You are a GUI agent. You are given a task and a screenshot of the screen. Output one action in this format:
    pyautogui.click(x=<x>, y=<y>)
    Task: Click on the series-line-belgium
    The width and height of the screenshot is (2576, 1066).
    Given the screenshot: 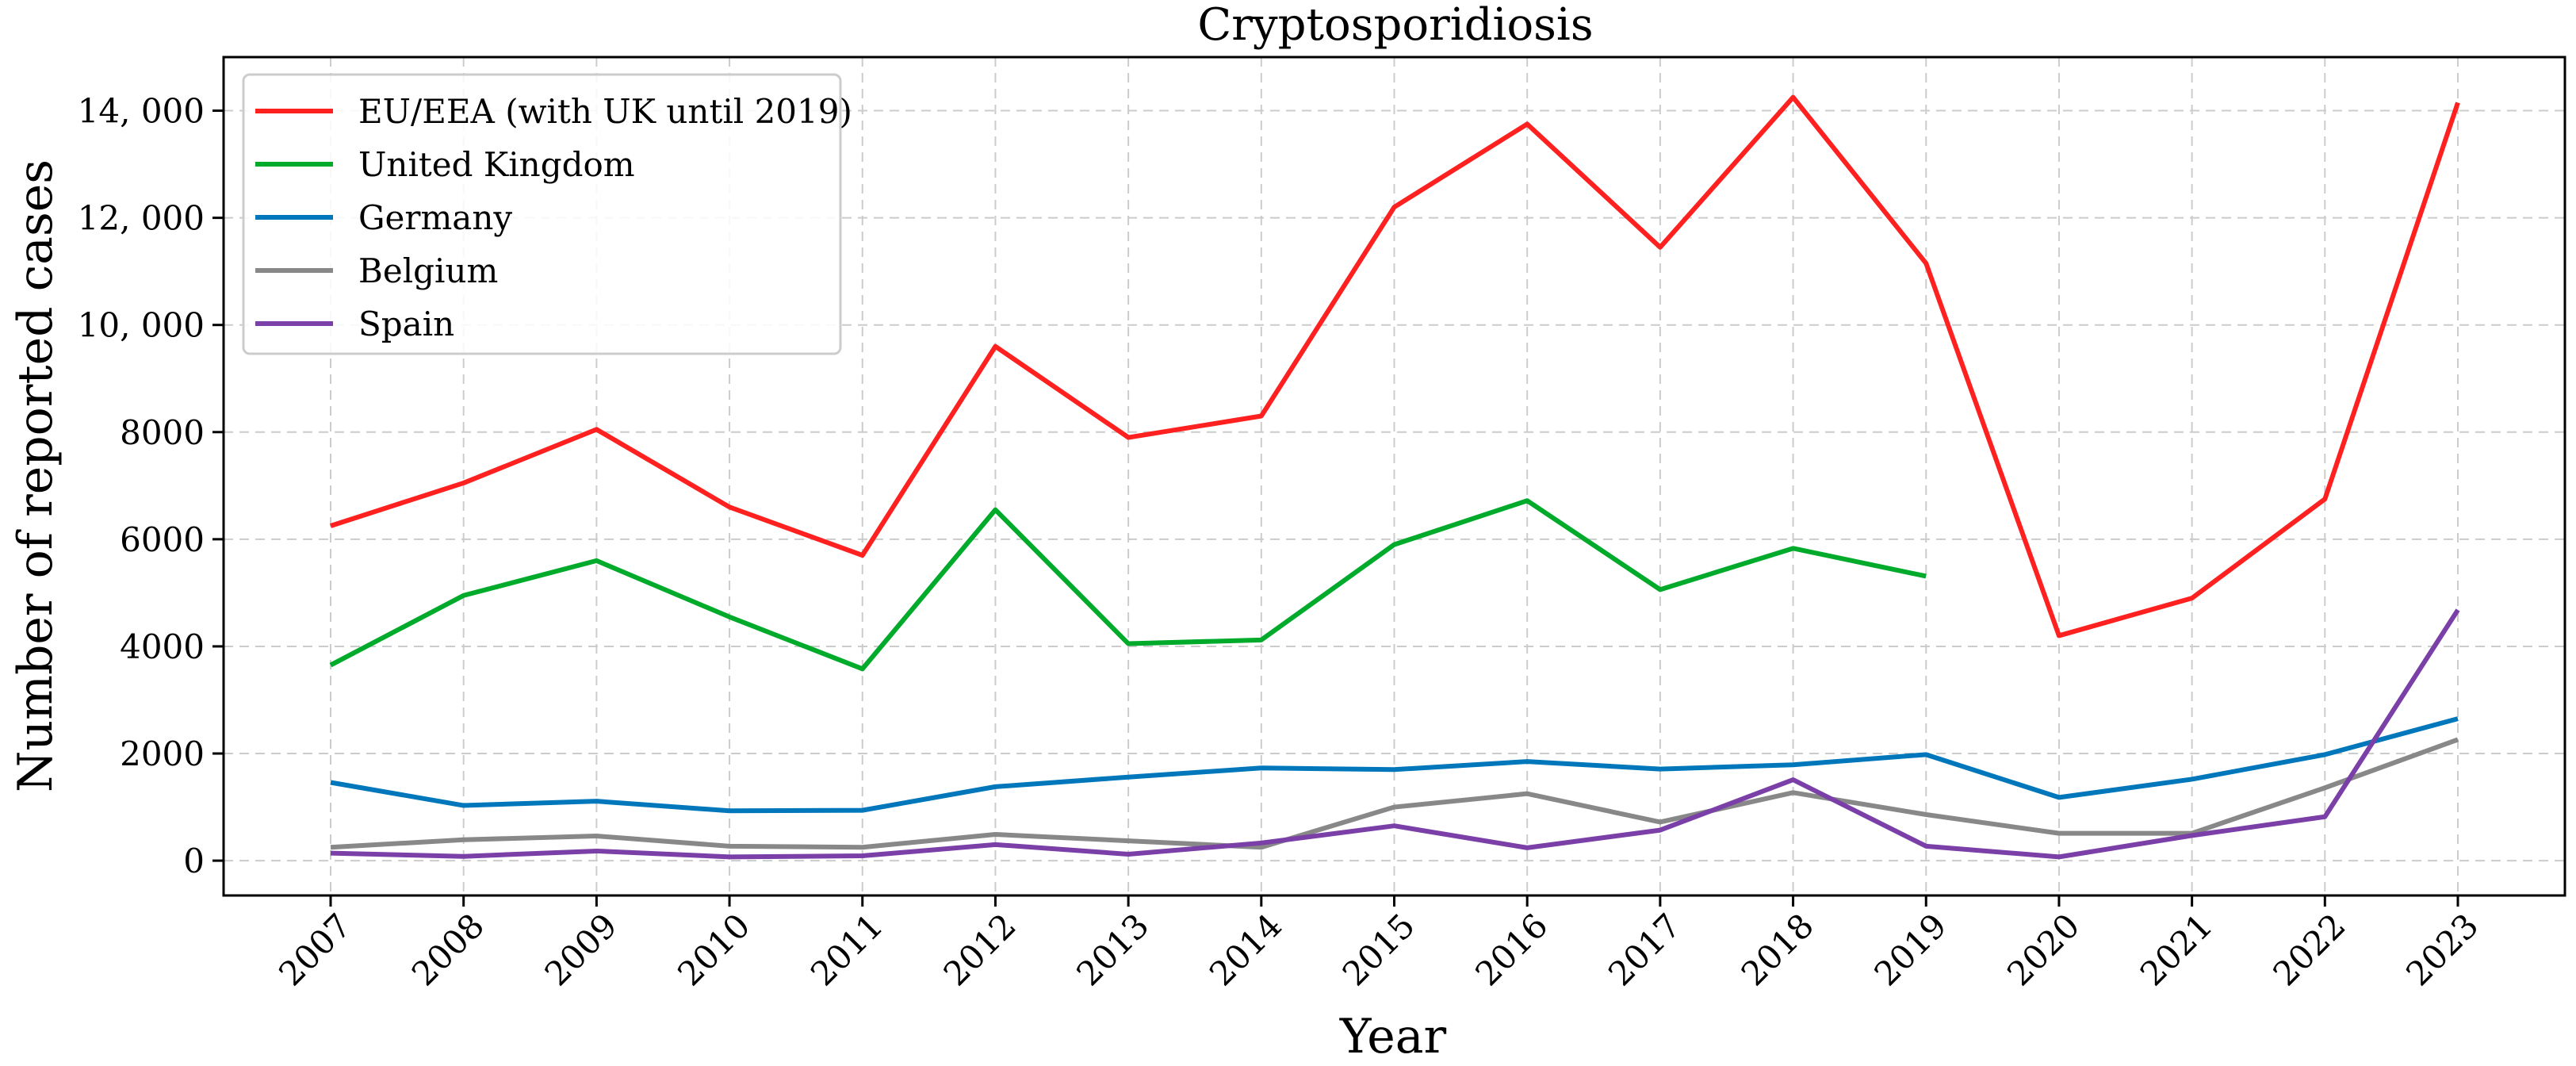 What is the action you would take?
    pyautogui.click(x=1394, y=793)
    